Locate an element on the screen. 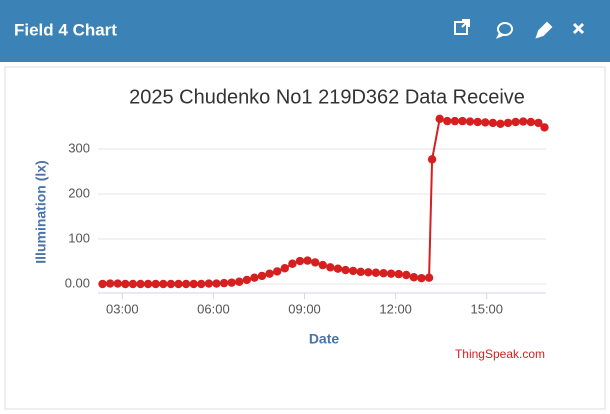  y-tick-label: 100 is located at coordinates (79, 237).